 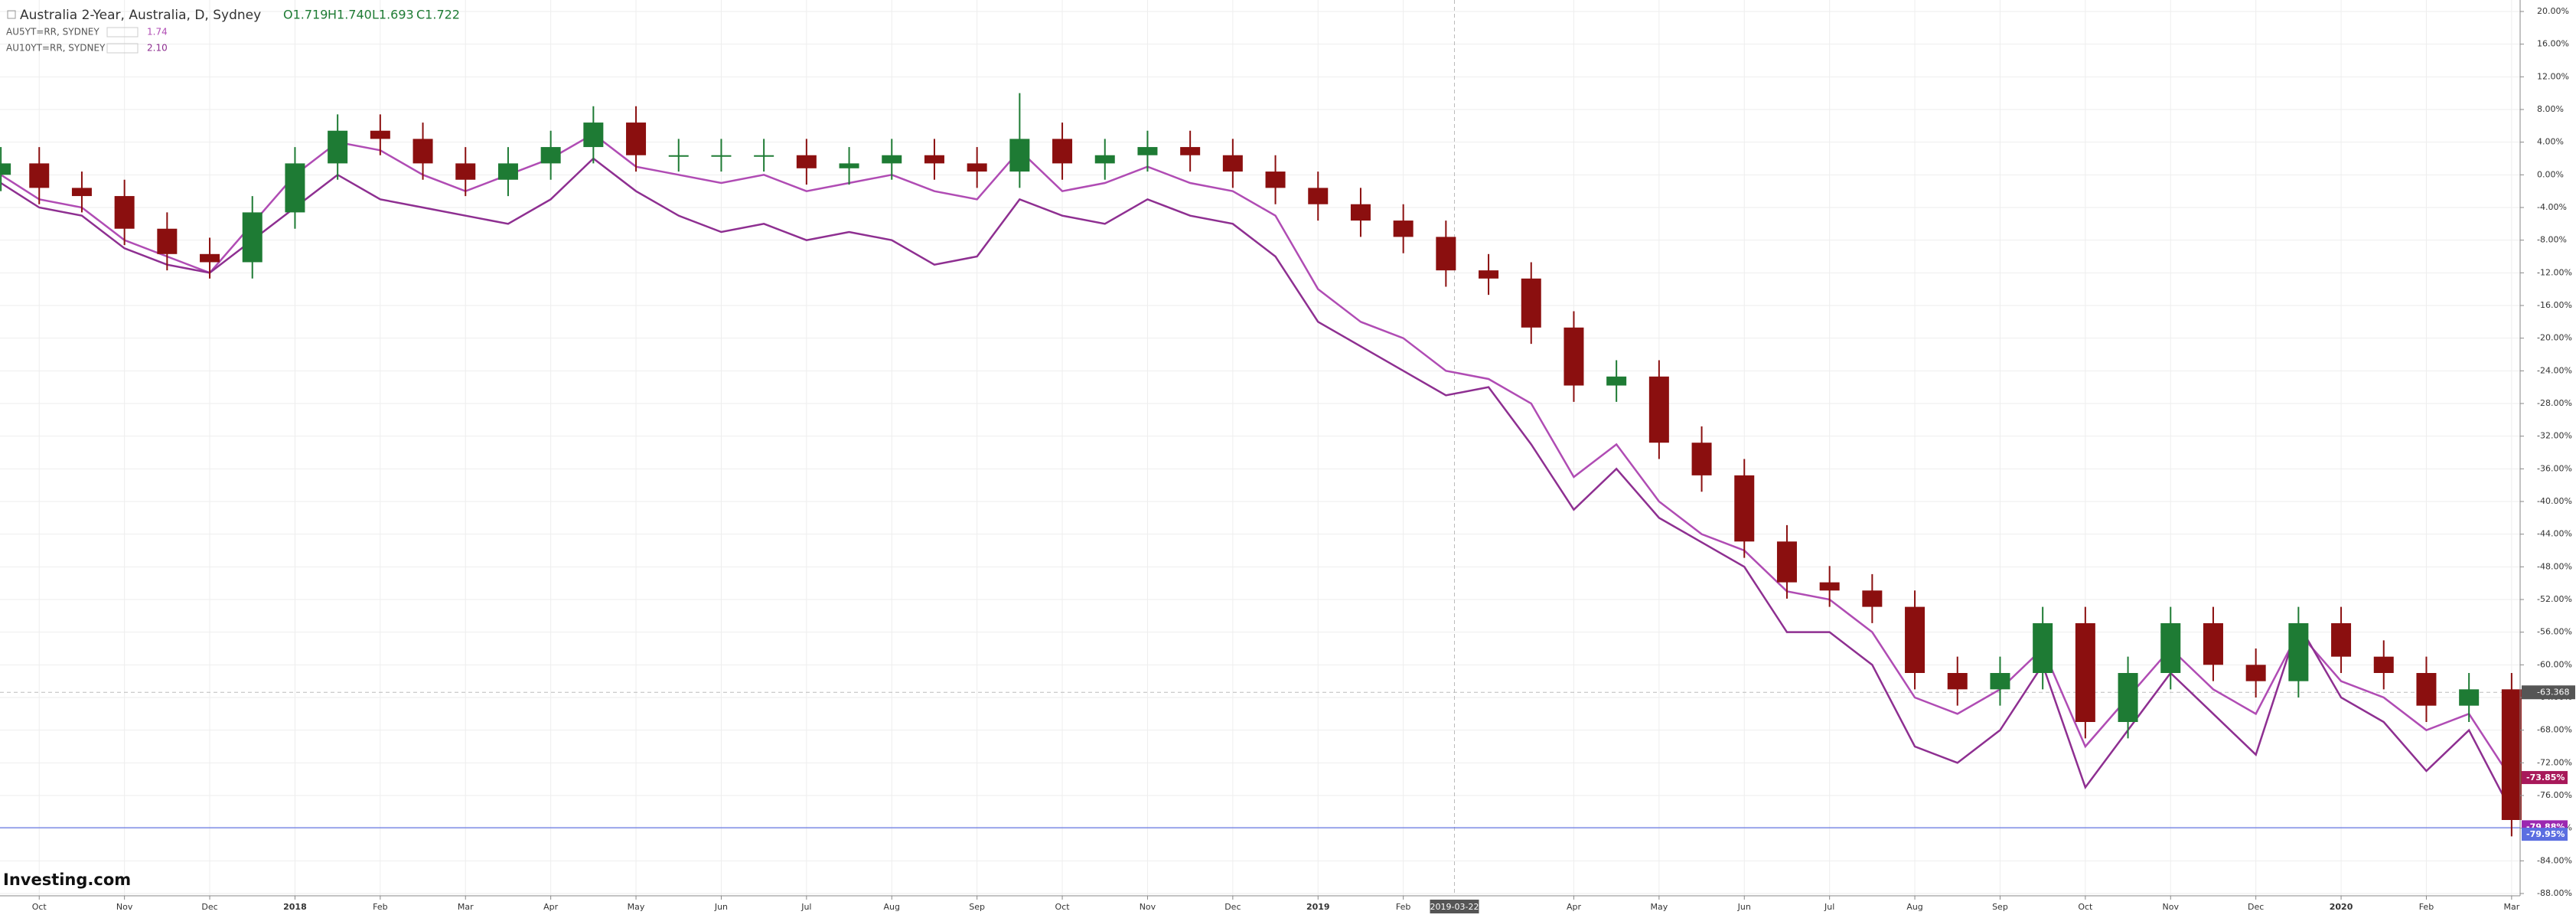 I want to click on x-tick-label: 2018, so click(x=295, y=907).